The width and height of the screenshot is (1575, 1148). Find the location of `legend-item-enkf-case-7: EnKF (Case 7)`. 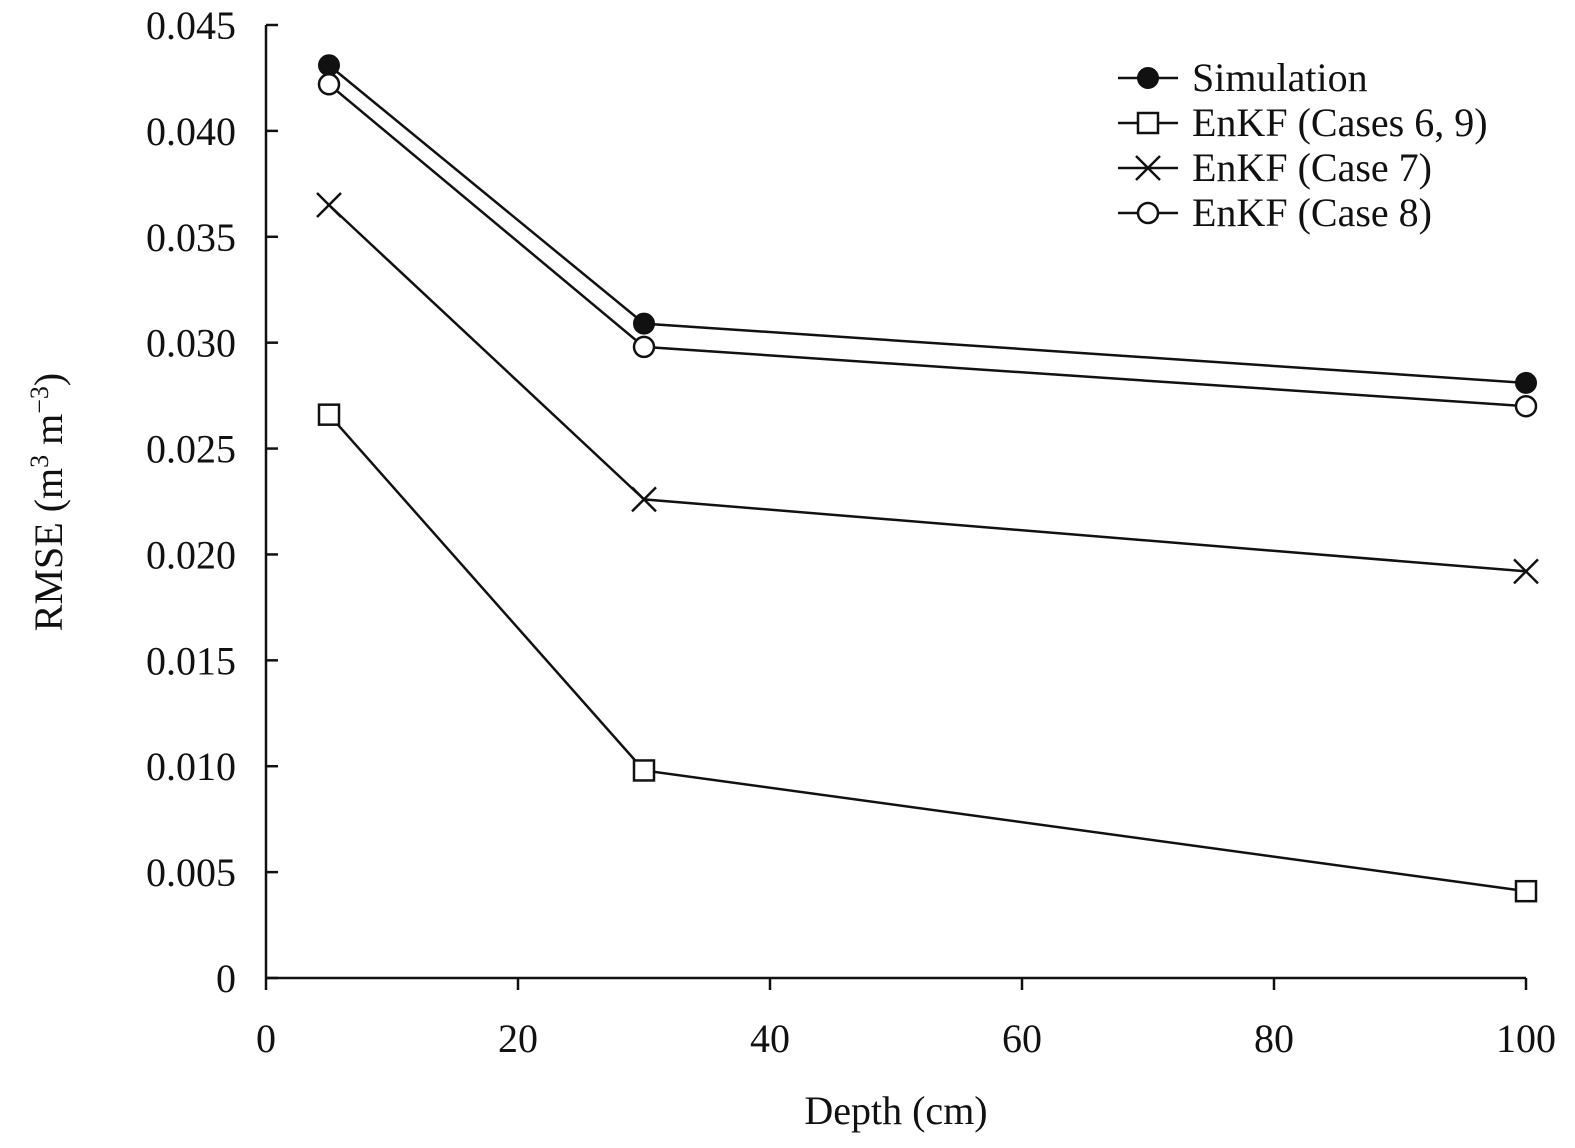

legend-item-enkf-case-7: EnKF (Case 7) is located at coordinates (1275, 167).